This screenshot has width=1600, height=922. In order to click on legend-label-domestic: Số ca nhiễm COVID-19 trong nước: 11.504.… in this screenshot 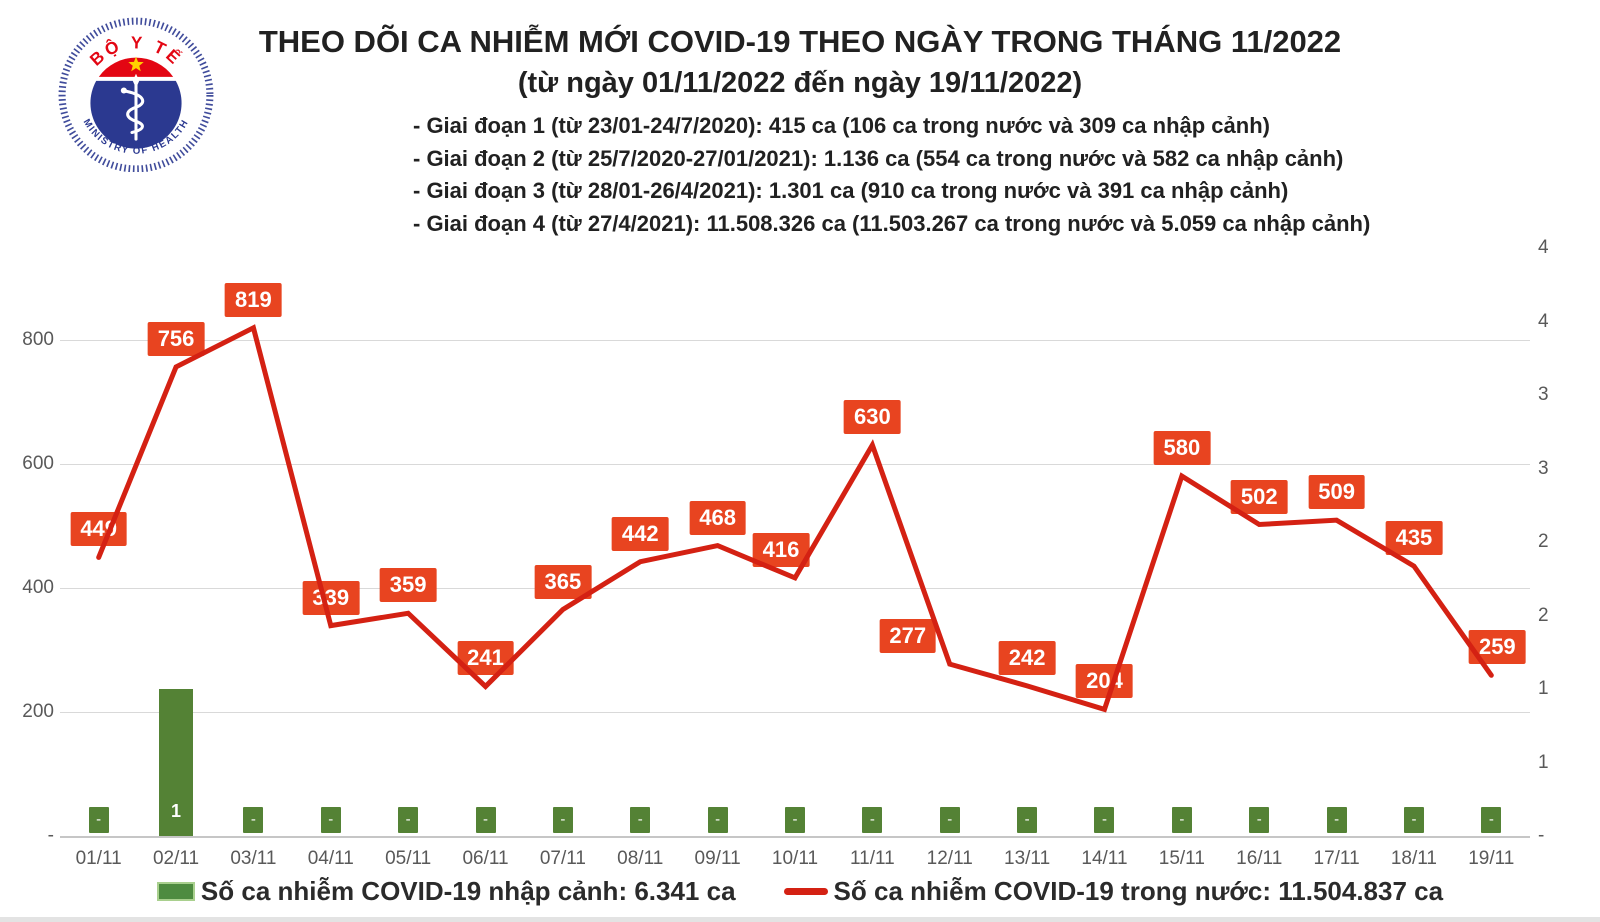, I will do `click(1138, 891)`.